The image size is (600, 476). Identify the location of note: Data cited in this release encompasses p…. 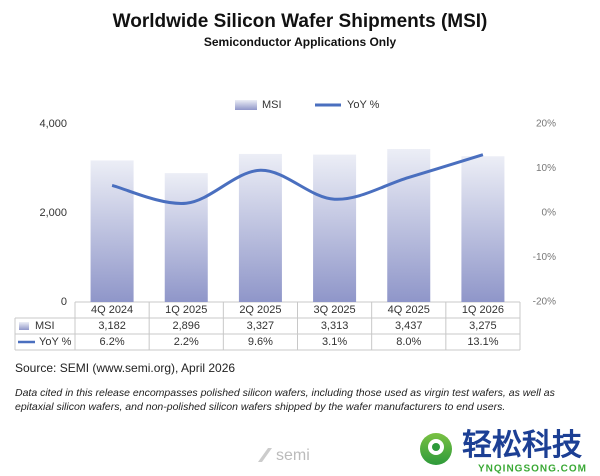
(285, 400).